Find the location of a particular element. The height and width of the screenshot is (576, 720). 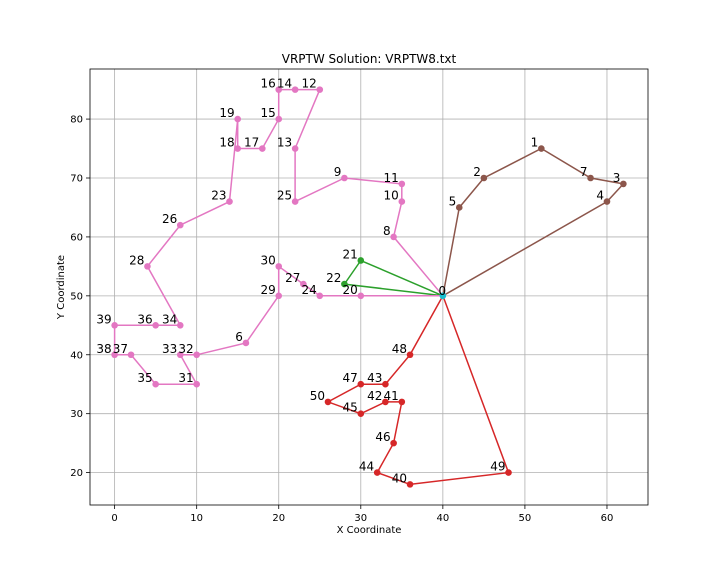

node-label-42: 42 is located at coordinates (374, 396).